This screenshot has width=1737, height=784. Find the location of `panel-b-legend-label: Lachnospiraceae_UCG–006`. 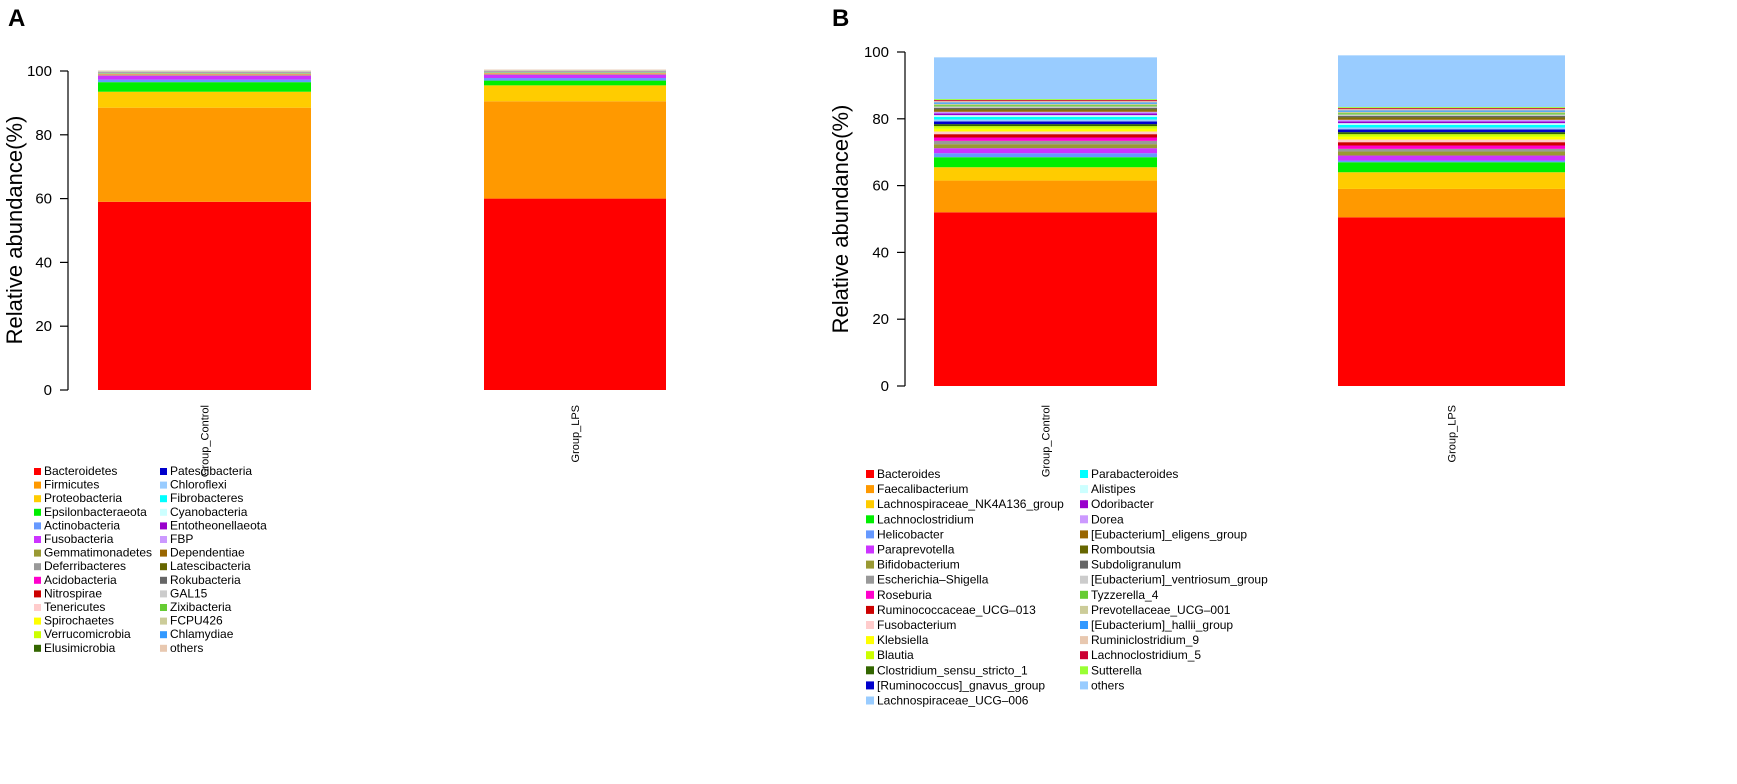

panel-b-legend-label: Lachnospiraceae_UCG–006 is located at coordinates (953, 701).